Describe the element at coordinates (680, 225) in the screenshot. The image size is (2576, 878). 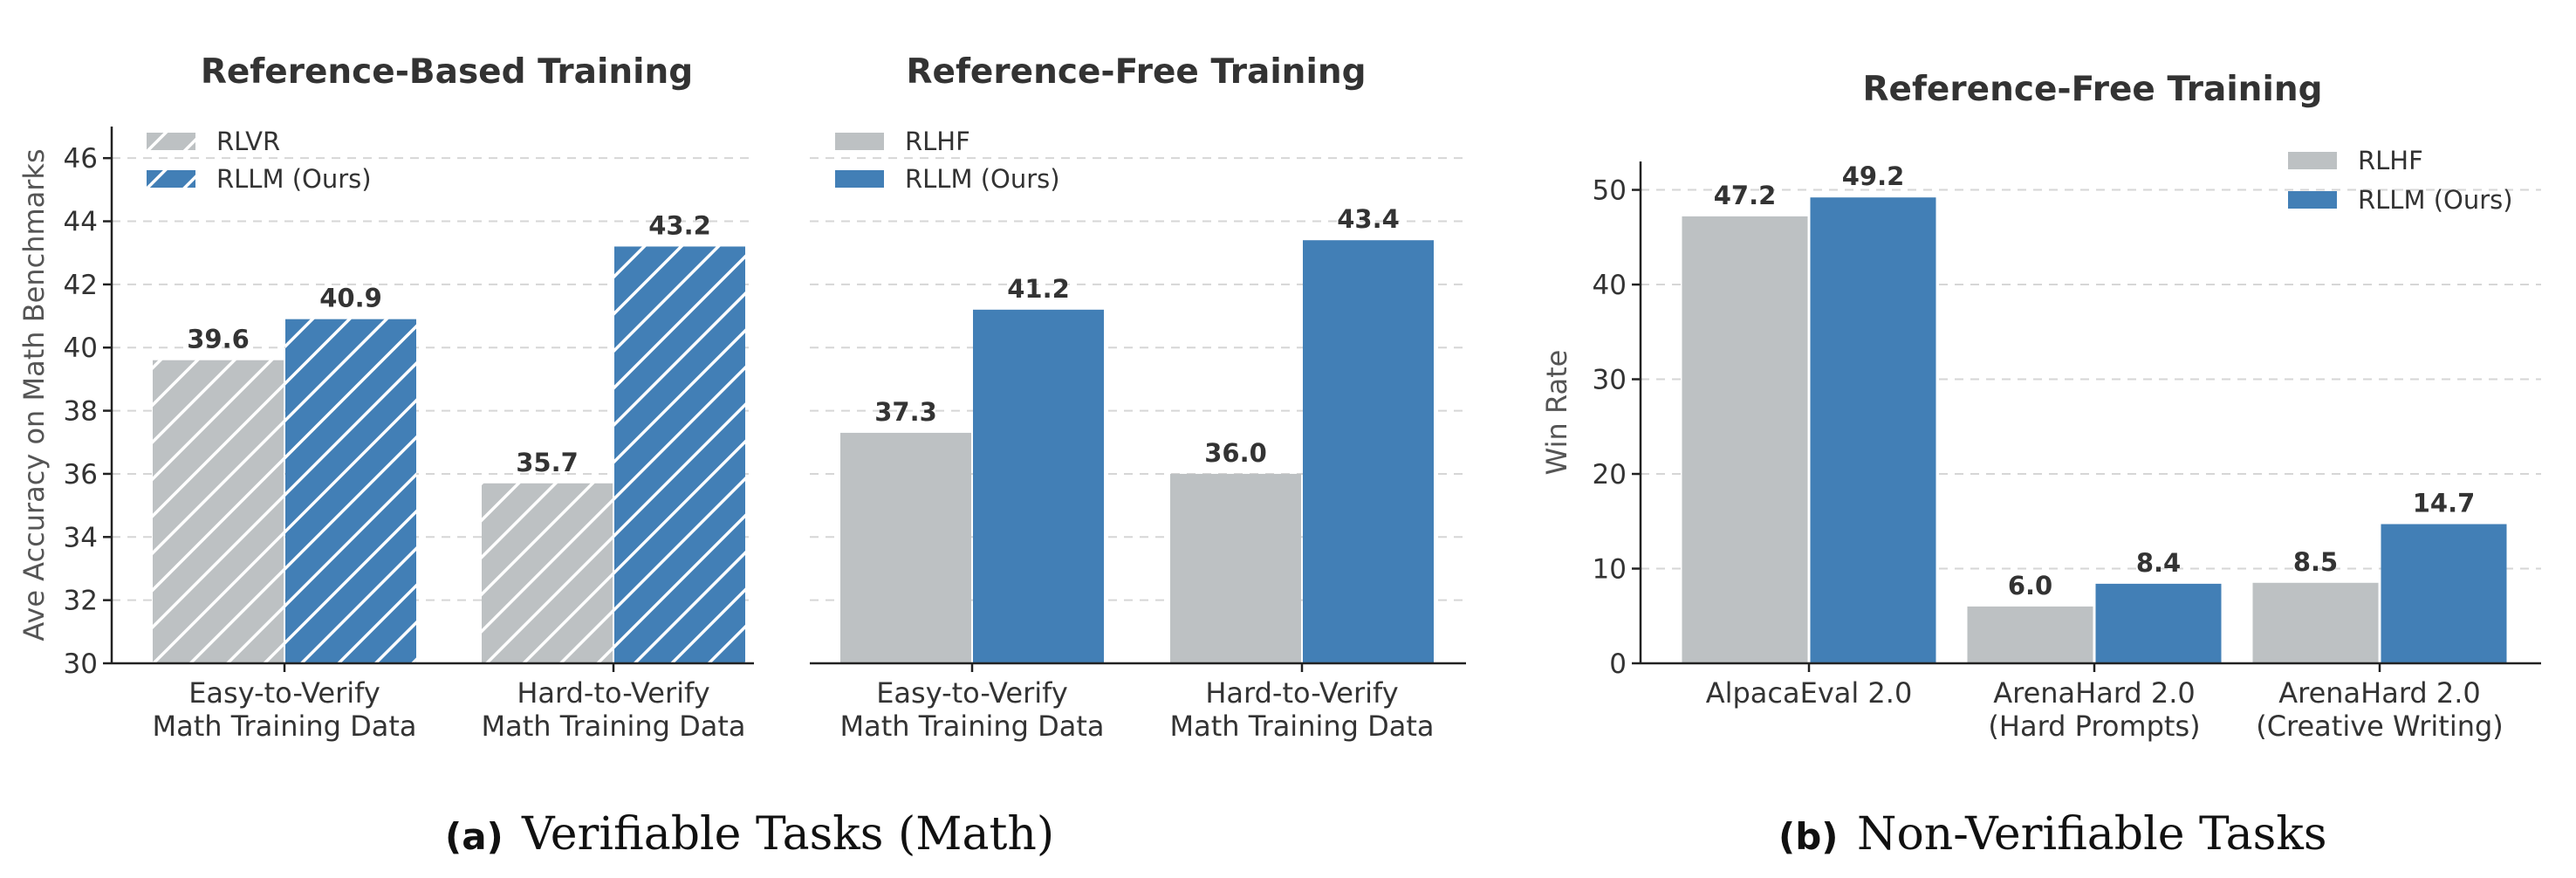
I see `bar-value-label: 43.2` at that location.